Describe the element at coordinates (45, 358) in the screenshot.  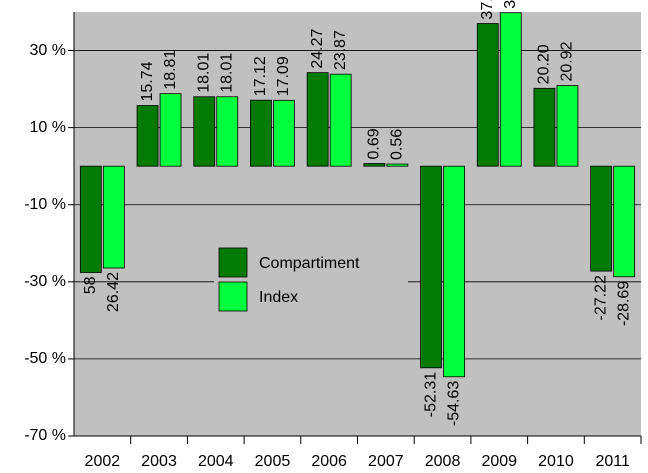
I see `y-tick-label: -50 %` at that location.